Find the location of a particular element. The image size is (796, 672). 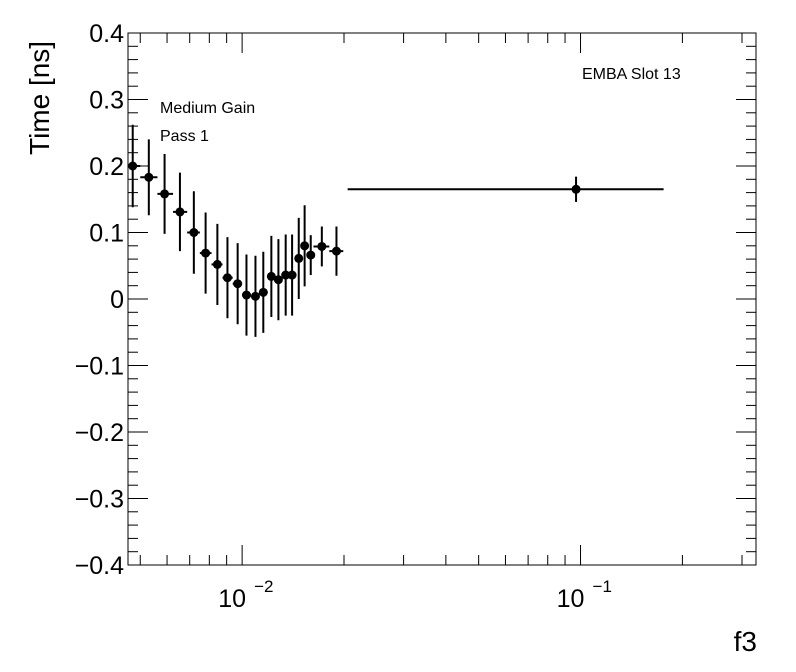

y-tick-label: −0.4 is located at coordinates (99, 566).